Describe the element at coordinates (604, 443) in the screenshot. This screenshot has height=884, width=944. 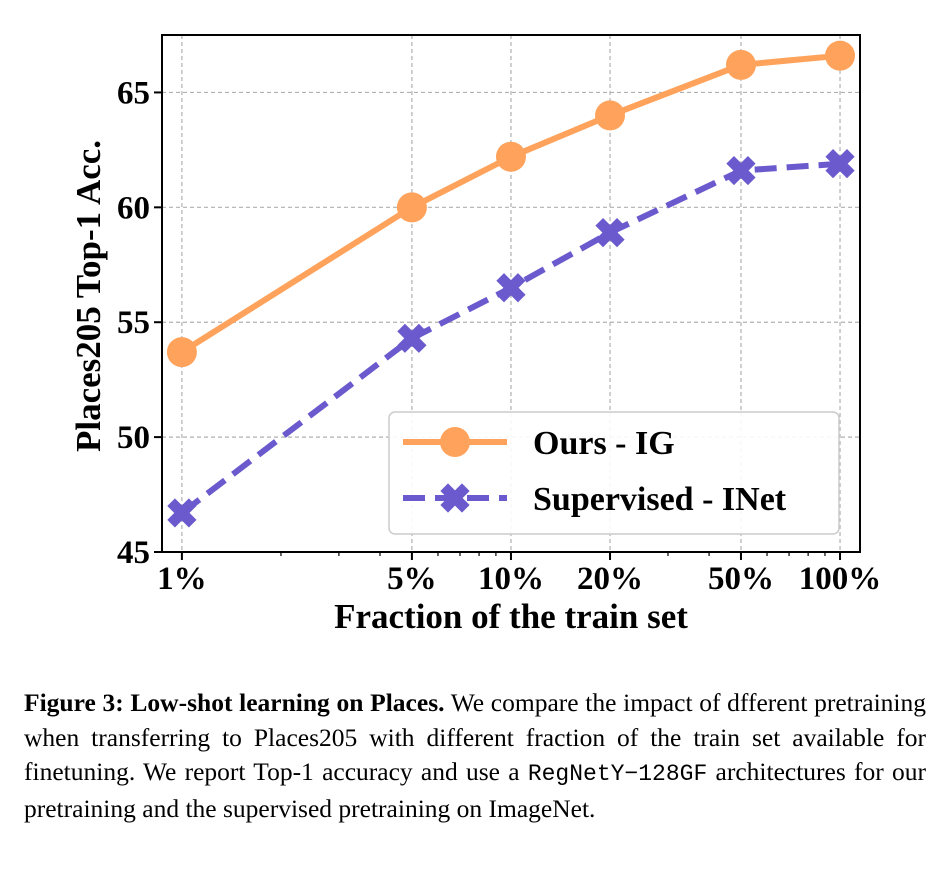
I see `legend-label: Ours - IG` at that location.